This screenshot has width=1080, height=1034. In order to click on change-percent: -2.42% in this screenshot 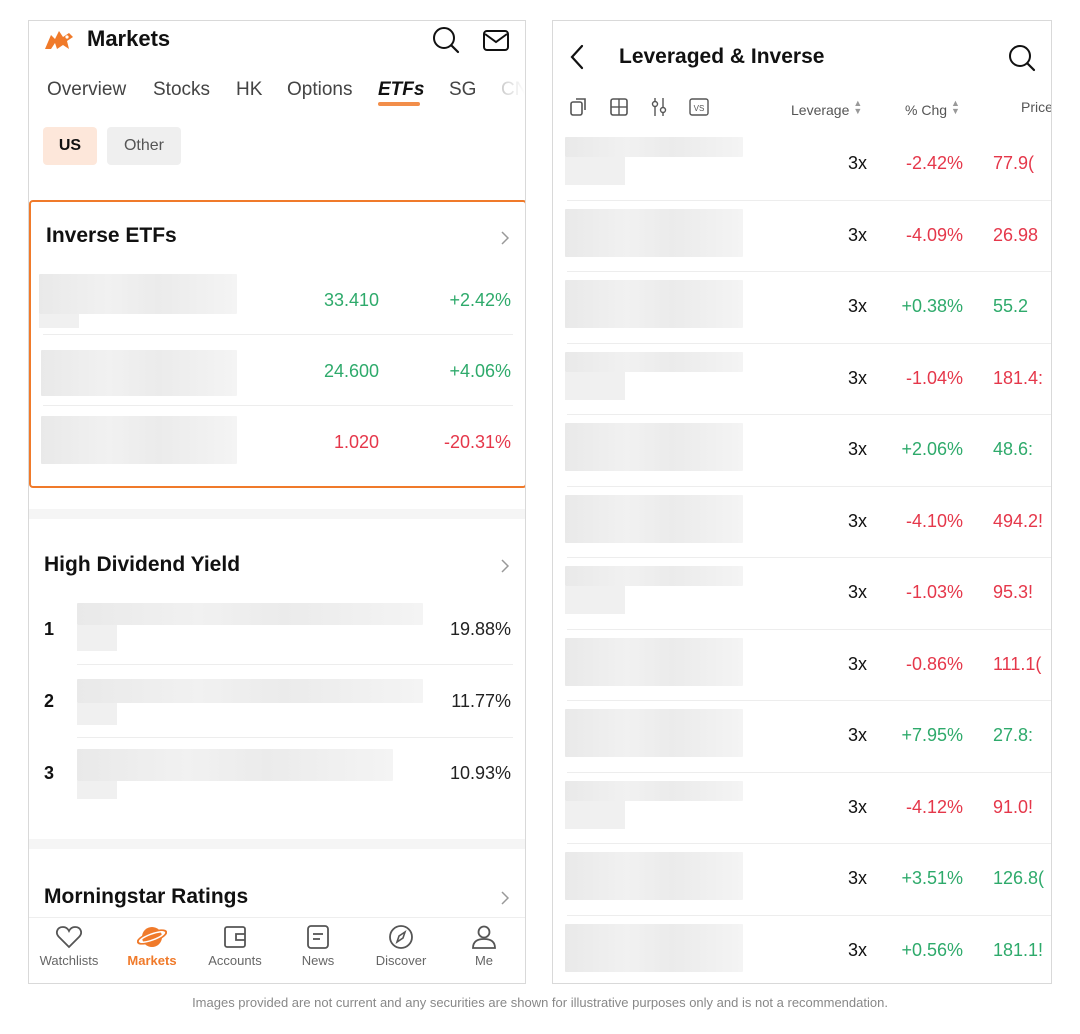, I will do `click(934, 163)`.